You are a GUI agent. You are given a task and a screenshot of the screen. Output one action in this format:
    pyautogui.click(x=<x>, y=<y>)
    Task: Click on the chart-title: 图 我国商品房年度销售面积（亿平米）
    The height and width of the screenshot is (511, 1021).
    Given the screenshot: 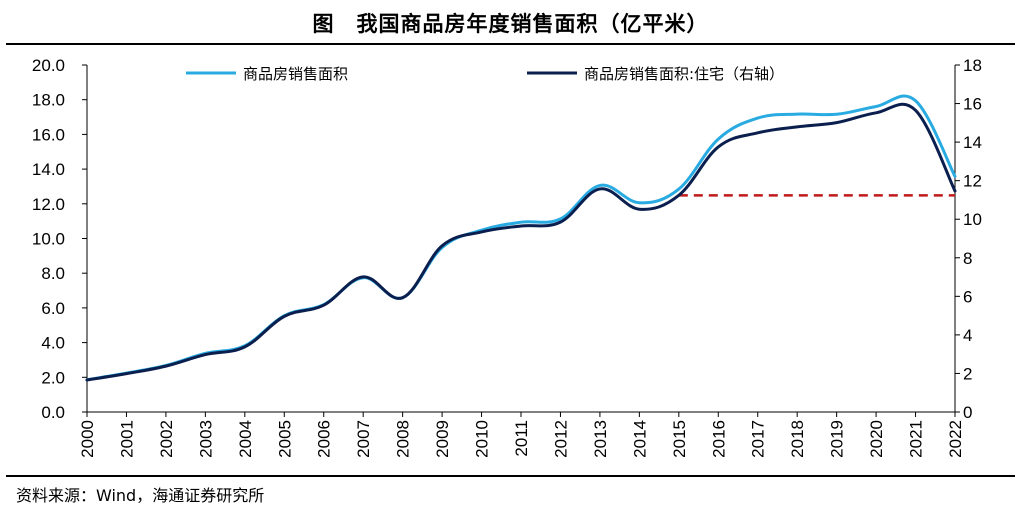 What is the action you would take?
    pyautogui.click(x=510, y=24)
    